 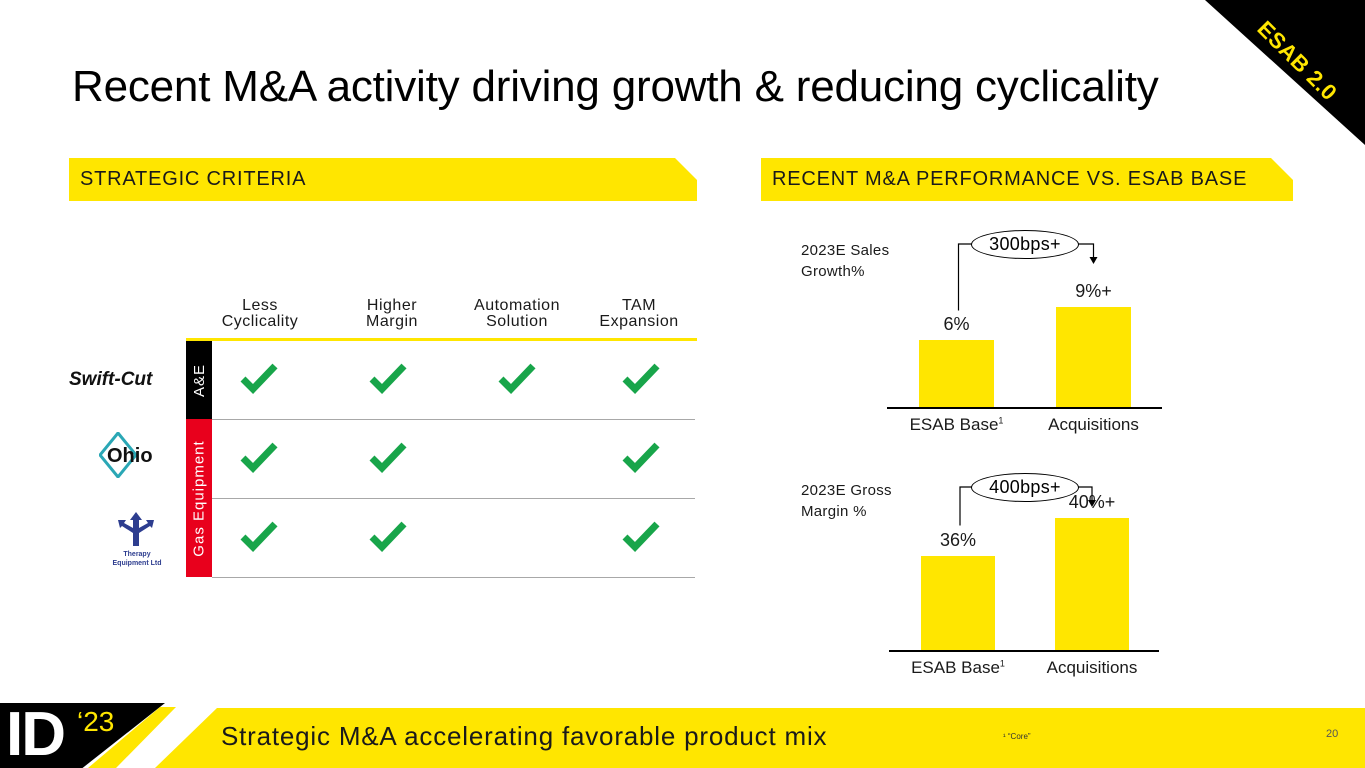 I want to click on bar-value-label: 6%, so click(x=956, y=324).